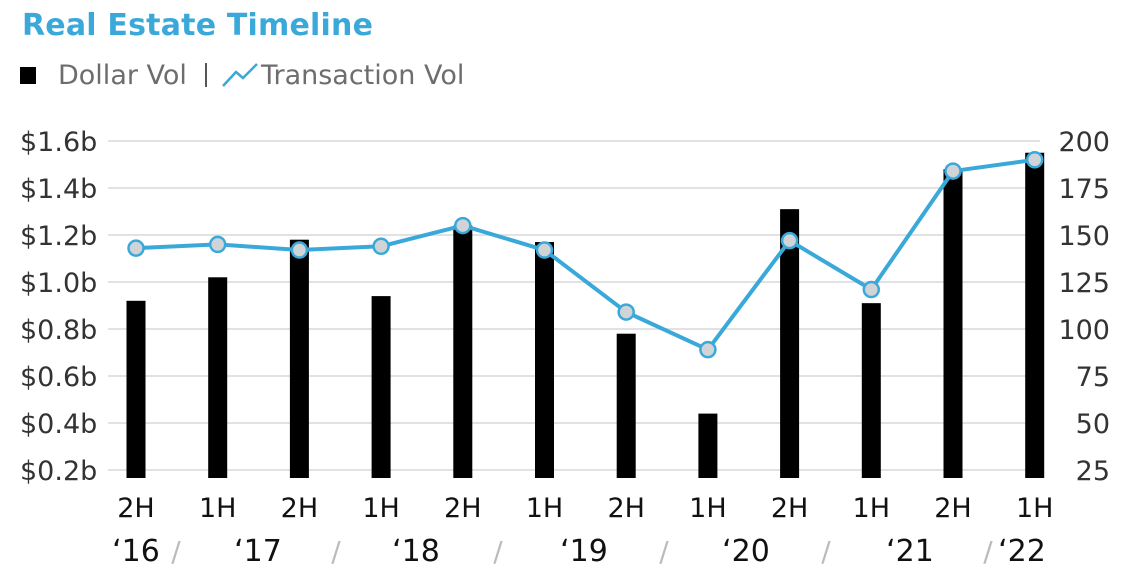 The height and width of the screenshot is (583, 1133). What do you see at coordinates (1093, 471) in the screenshot?
I see `y-right-tick-label: 25` at bounding box center [1093, 471].